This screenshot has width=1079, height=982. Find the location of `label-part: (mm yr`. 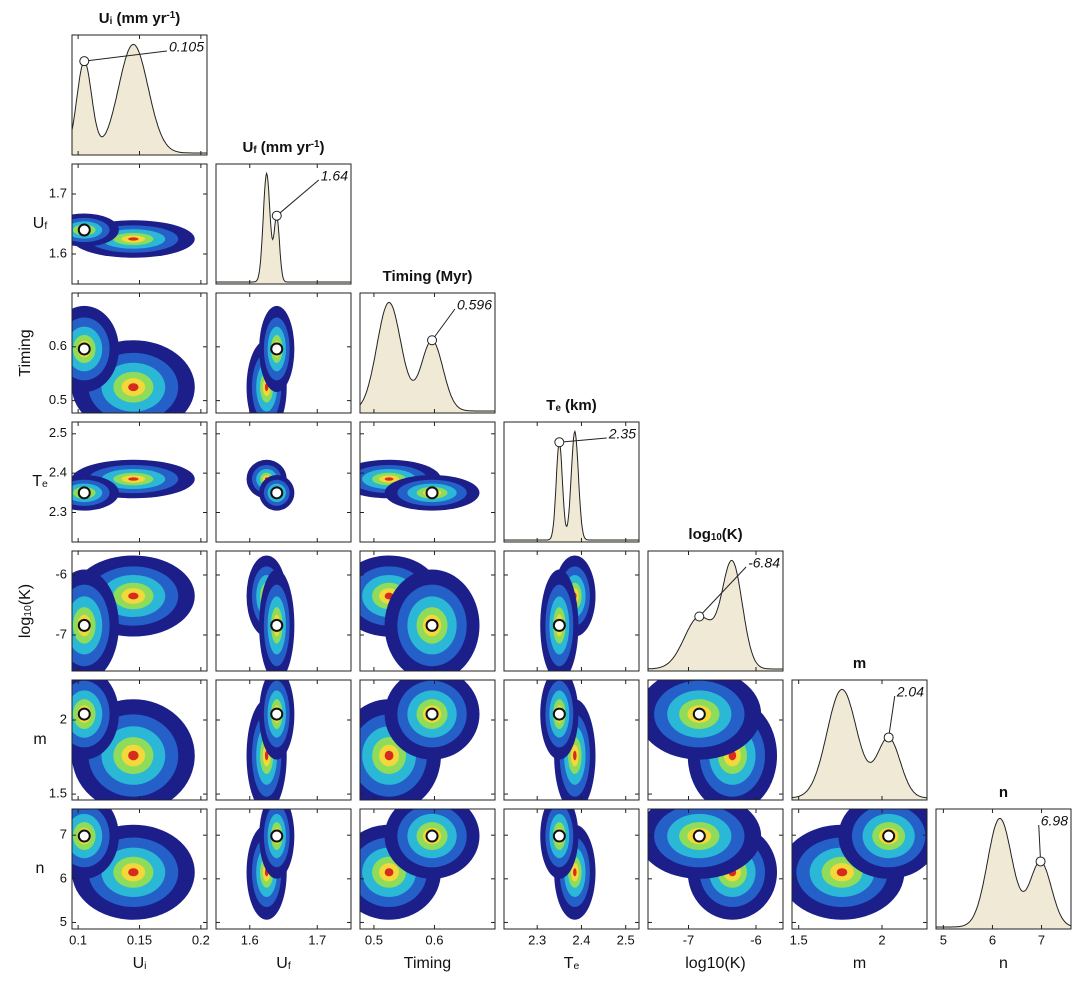

label-part: (mm yr is located at coordinates (139, 18).